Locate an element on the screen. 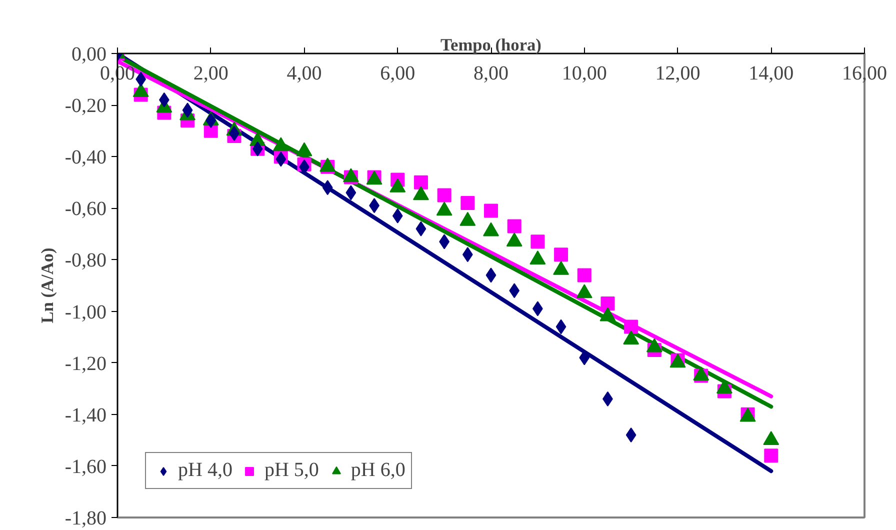 This screenshot has width=896, height=530. y-tick-label: -1,40 is located at coordinates (85, 415).